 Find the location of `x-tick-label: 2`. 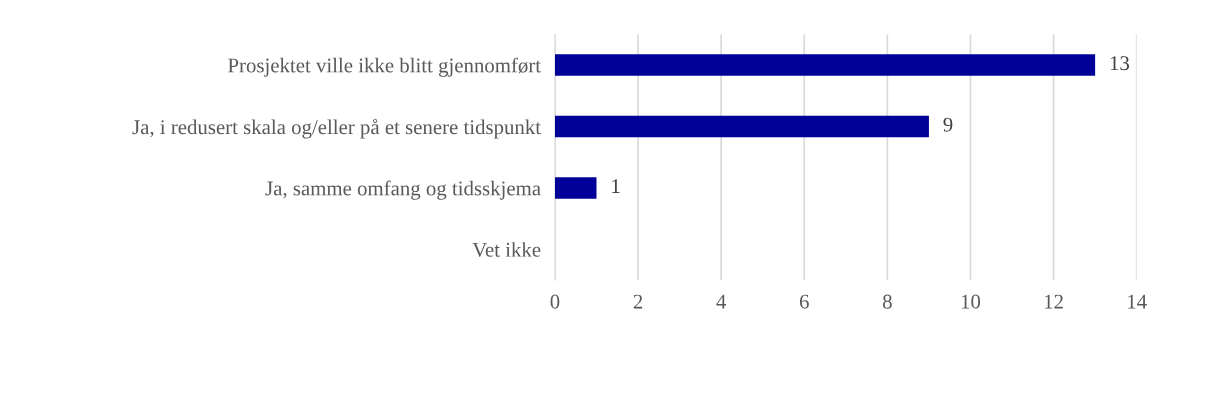

x-tick-label: 2 is located at coordinates (638, 301).